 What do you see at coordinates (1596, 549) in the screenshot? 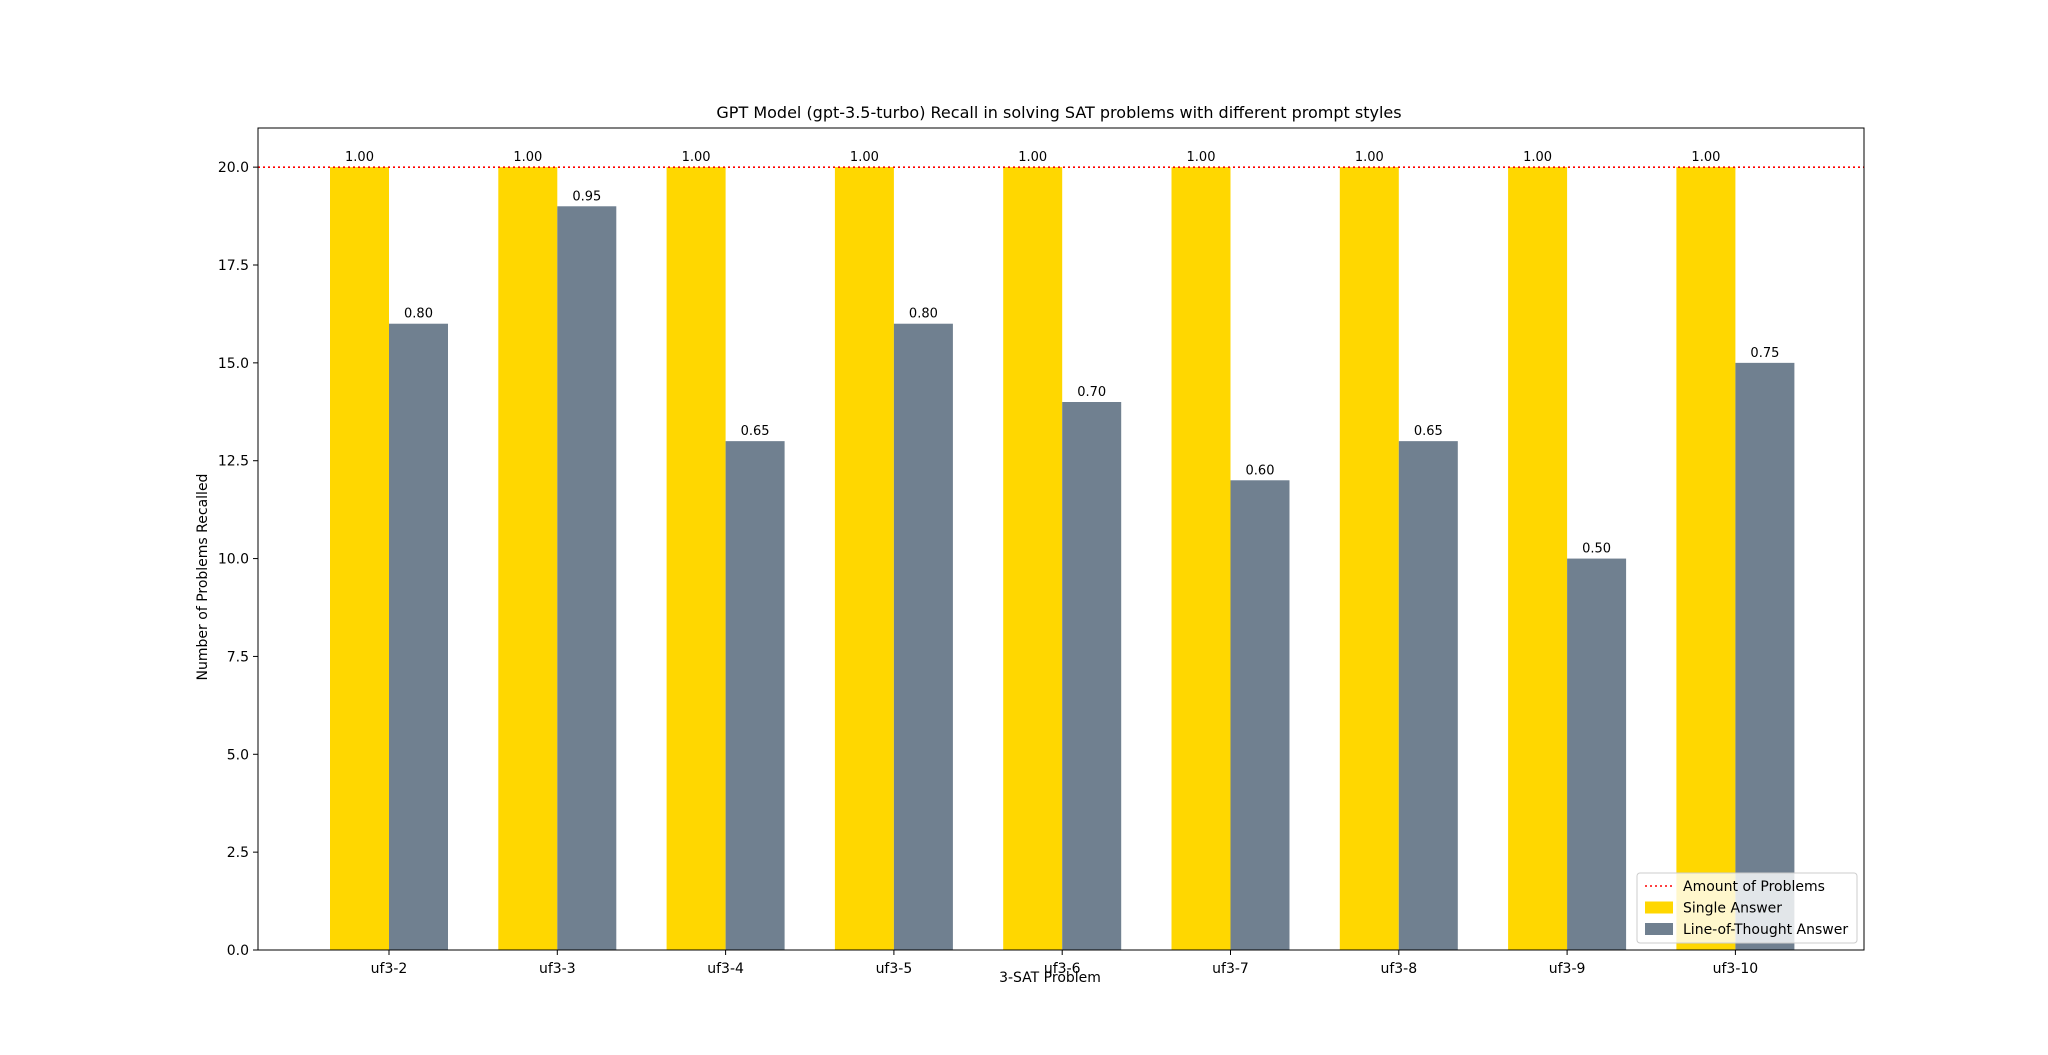
I see `data-label: 0.50` at bounding box center [1596, 549].